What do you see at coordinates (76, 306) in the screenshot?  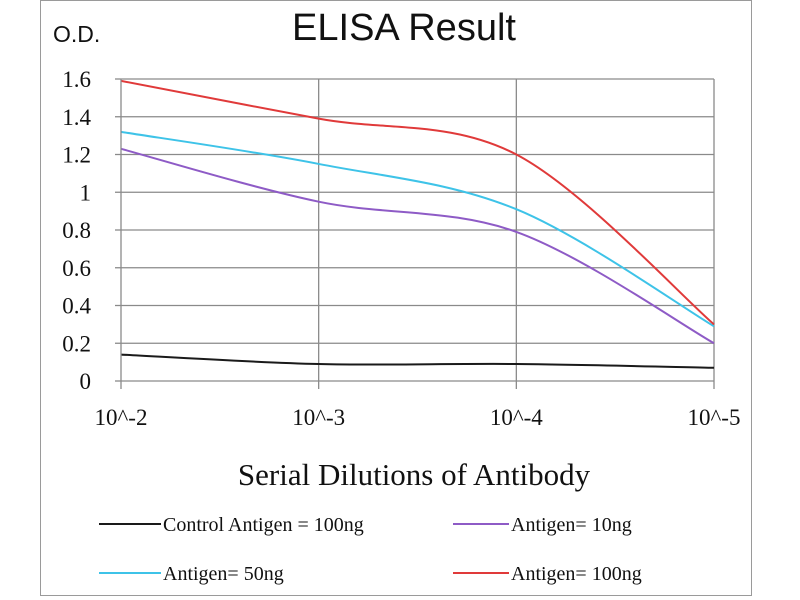 I see `y-tick-label: 0.4` at bounding box center [76, 306].